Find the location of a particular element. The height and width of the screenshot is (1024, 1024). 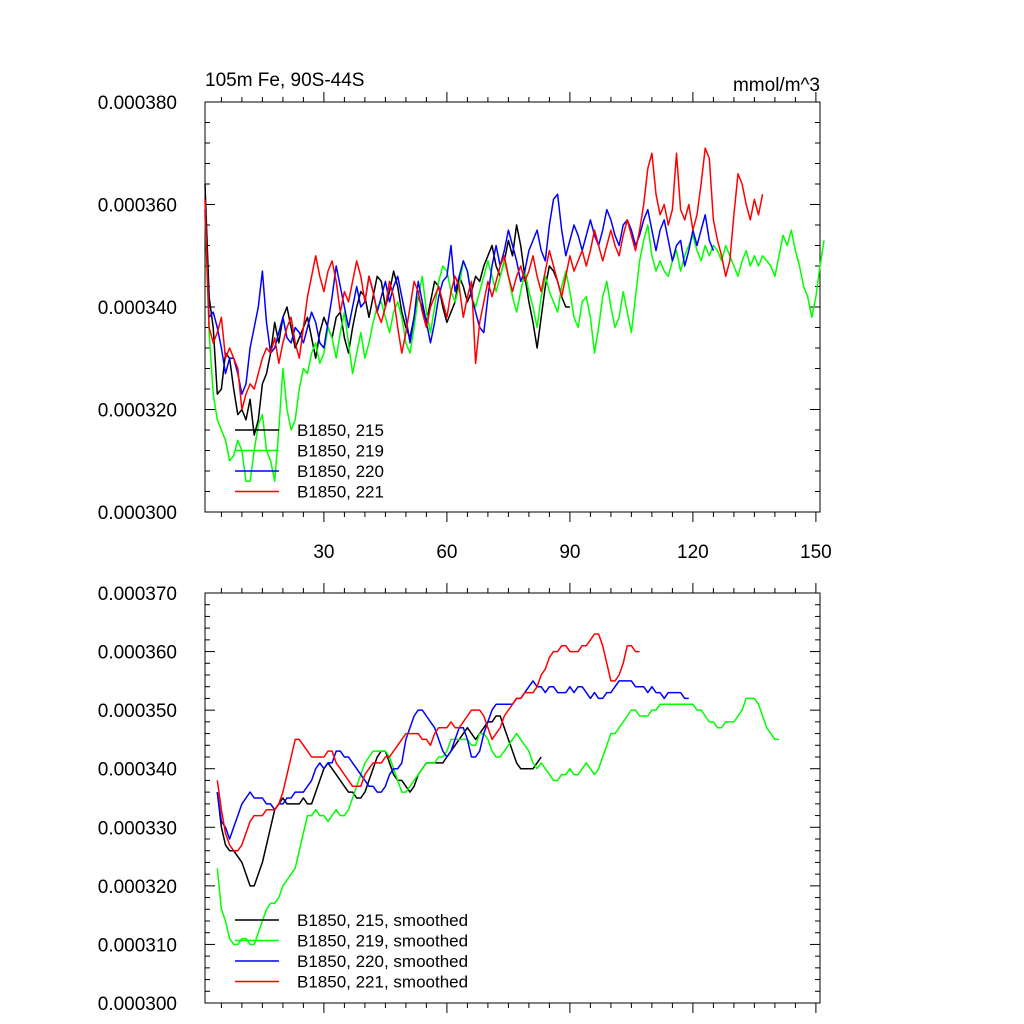

chart-title-left: 105m Fe, 90S-44S is located at coordinates (284, 80).